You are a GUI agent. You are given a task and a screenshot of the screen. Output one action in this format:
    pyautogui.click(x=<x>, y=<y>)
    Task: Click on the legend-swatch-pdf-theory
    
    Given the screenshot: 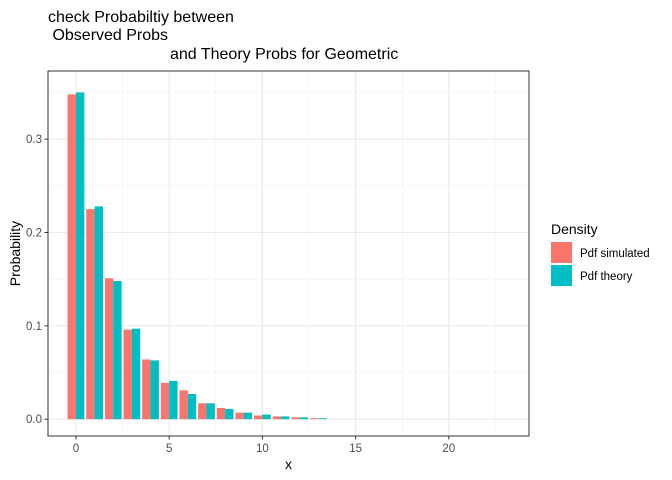 What is the action you would take?
    pyautogui.click(x=561, y=275)
    